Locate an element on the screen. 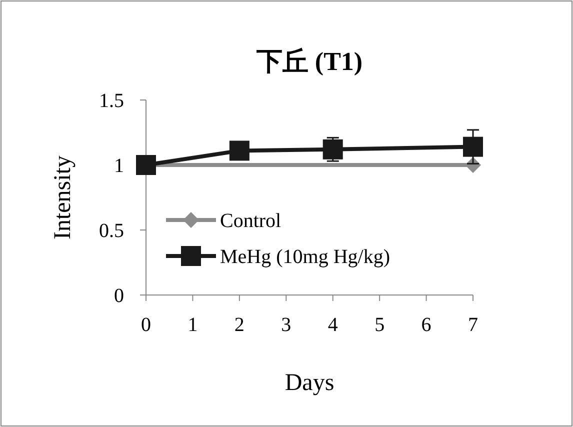 The height and width of the screenshot is (427, 573). y-tick-label: 1 is located at coordinates (119, 166).